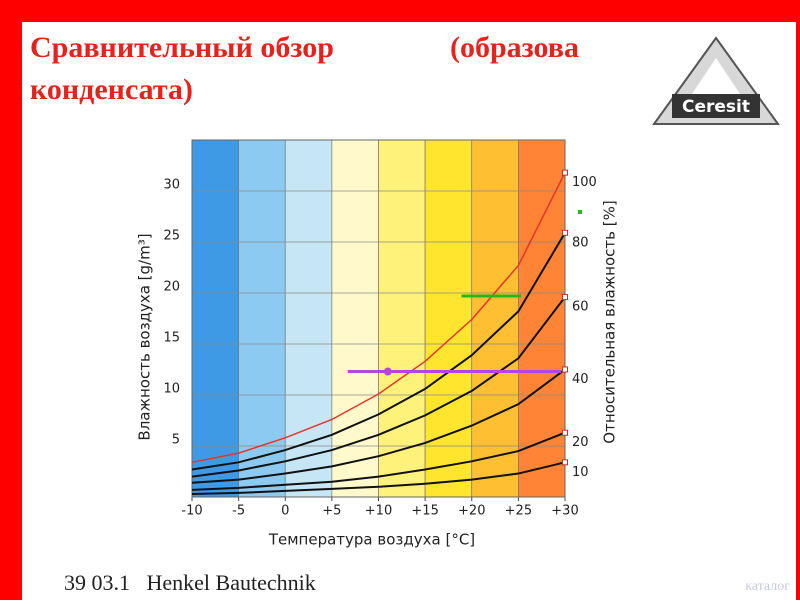 The height and width of the screenshot is (604, 800). I want to click on series-label: 40, so click(580, 379).